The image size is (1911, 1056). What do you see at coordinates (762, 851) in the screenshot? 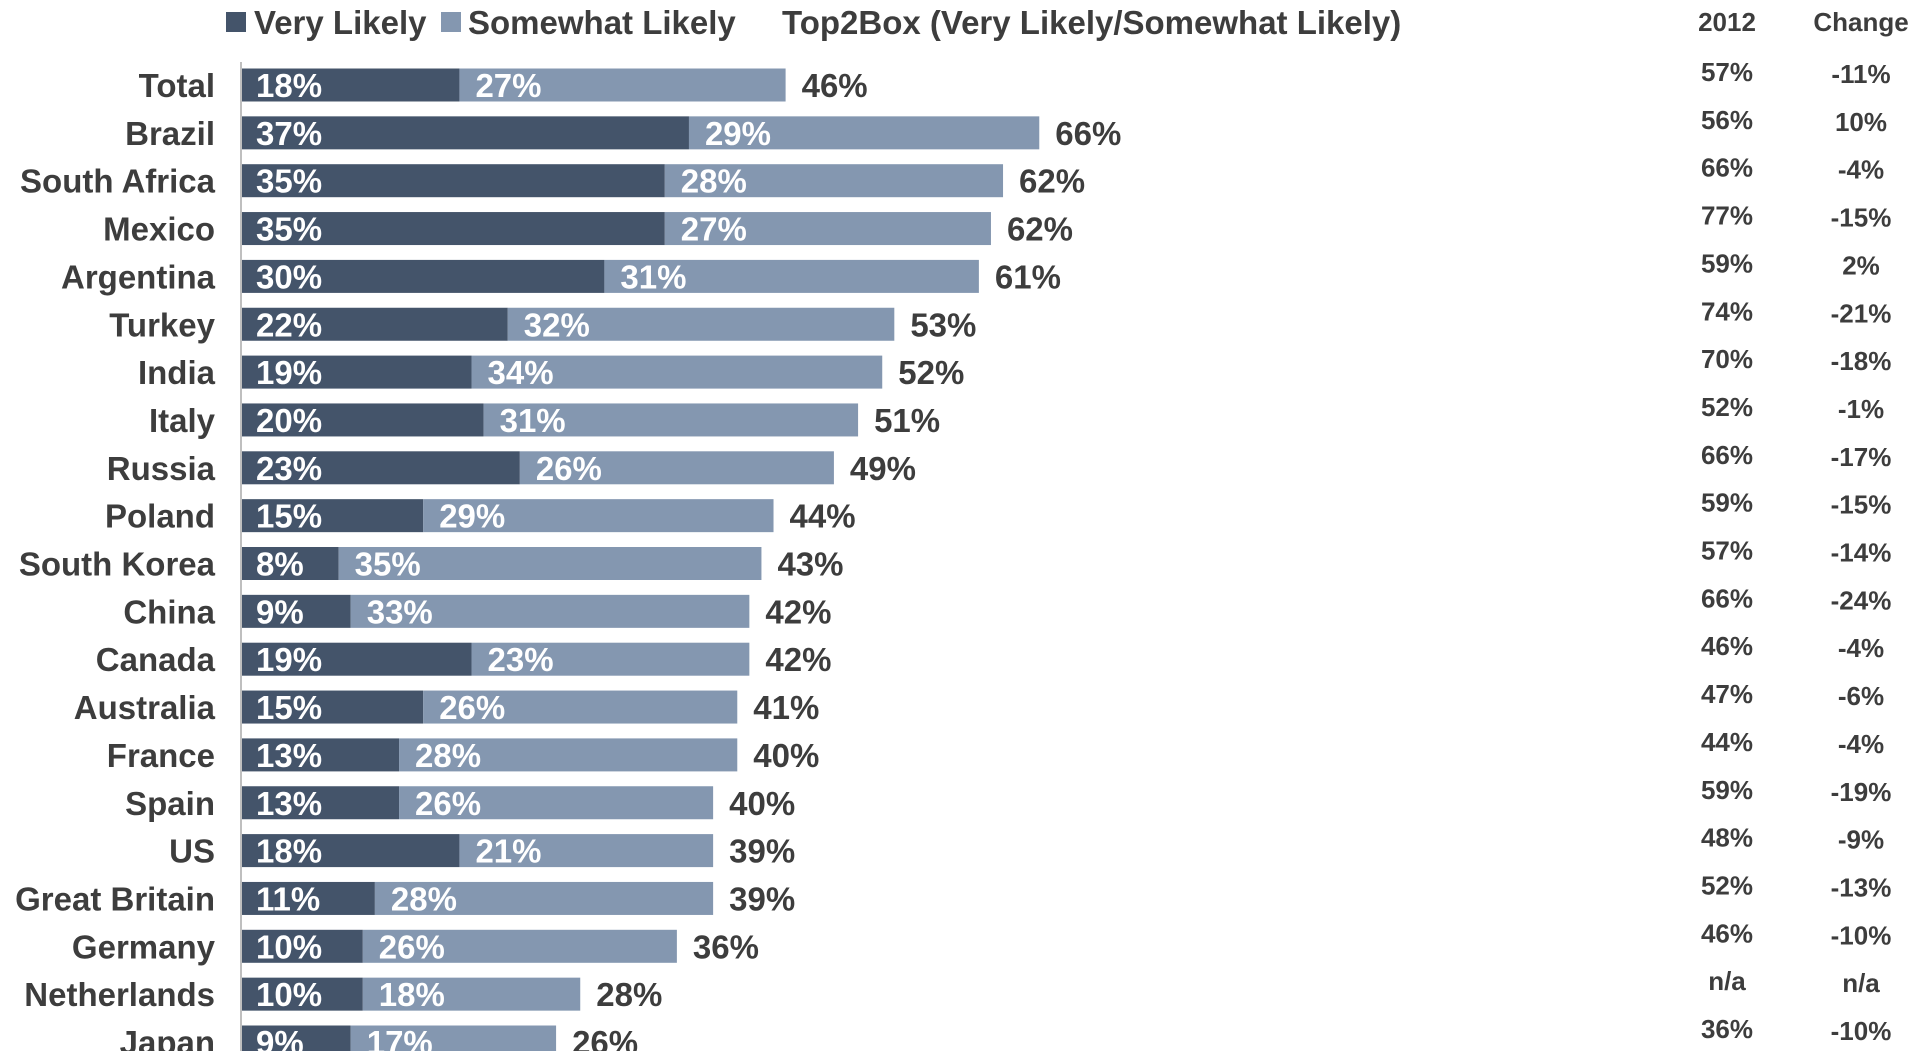
I see `data-label-top2box-us: 39%` at bounding box center [762, 851].